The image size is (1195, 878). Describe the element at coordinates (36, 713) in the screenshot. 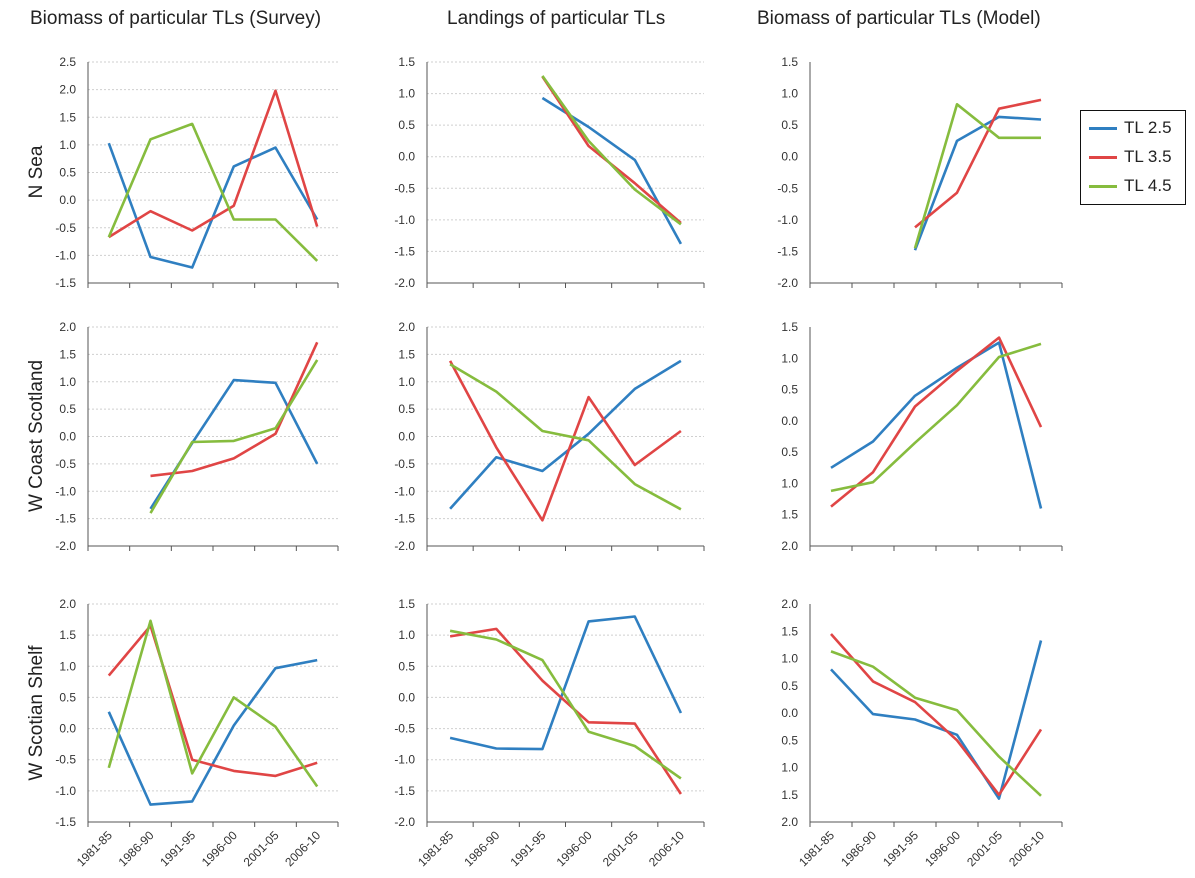

I see `row-label-w-scotian-shelf: W Scotian Shelf` at that location.